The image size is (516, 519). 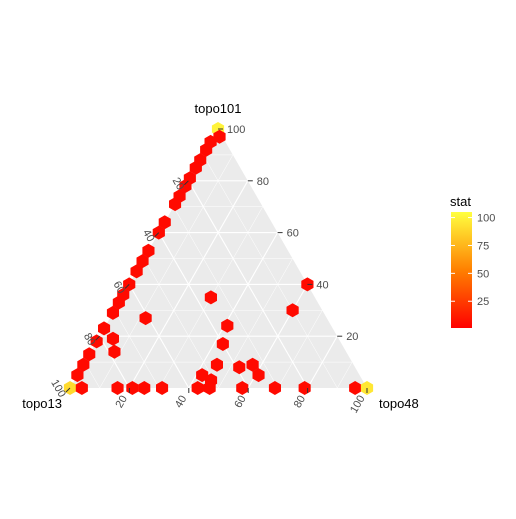 I want to click on legend-label: 100, so click(x=486, y=219).